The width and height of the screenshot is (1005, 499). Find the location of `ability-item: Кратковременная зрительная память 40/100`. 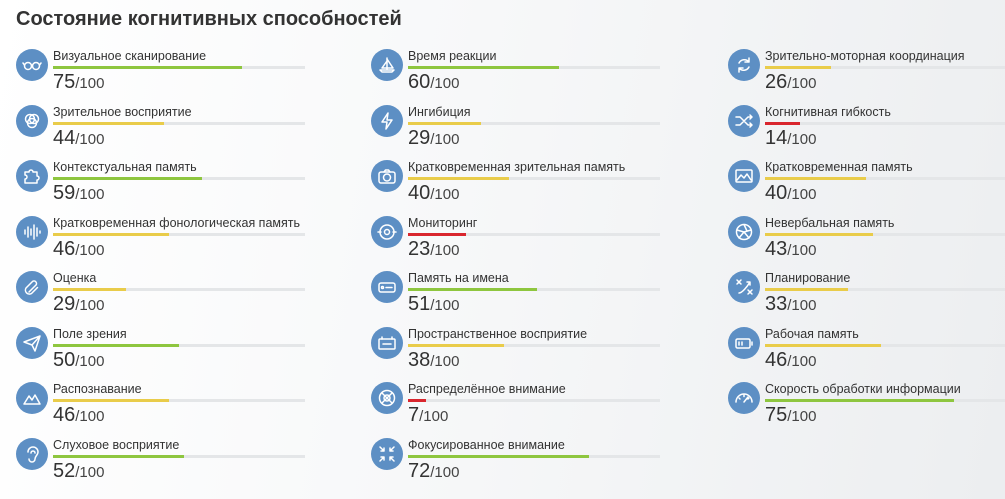

ability-item: Кратковременная зрительная память 40/100 is located at coordinates (521, 185).